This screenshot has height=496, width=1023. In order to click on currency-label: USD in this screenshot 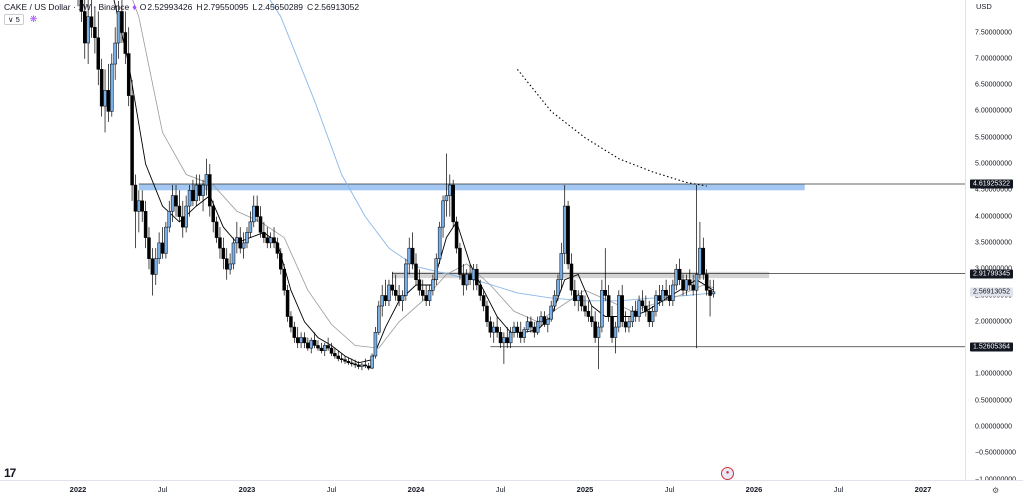, I will do `click(984, 6)`.